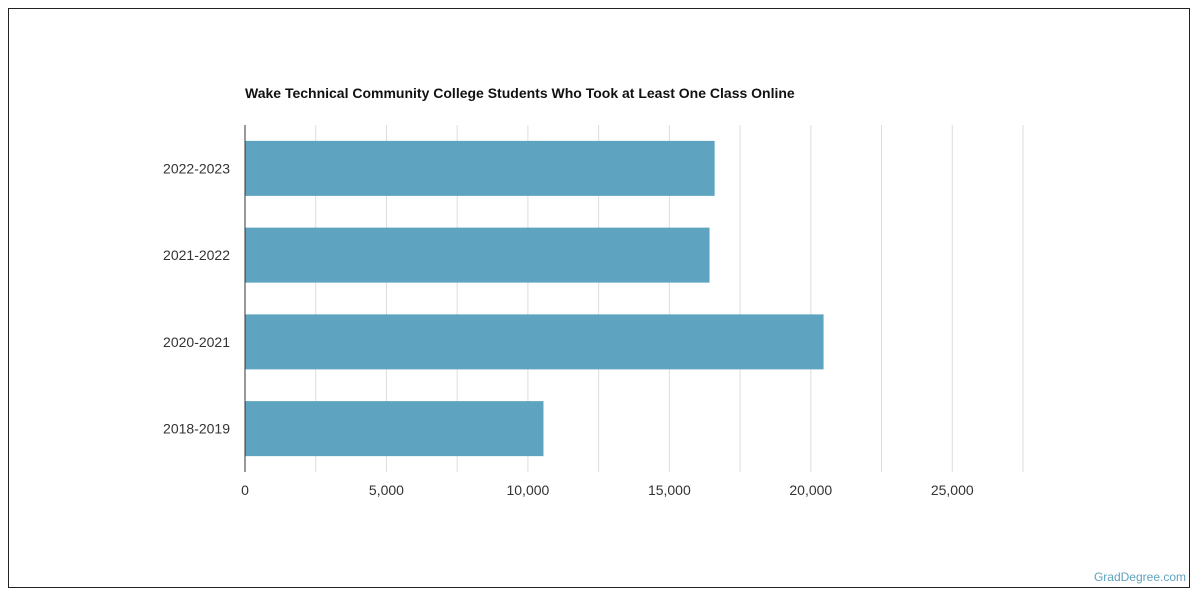 This screenshot has width=1200, height=600. What do you see at coordinates (196, 255) in the screenshot?
I see `category-label: 2021-2022` at bounding box center [196, 255].